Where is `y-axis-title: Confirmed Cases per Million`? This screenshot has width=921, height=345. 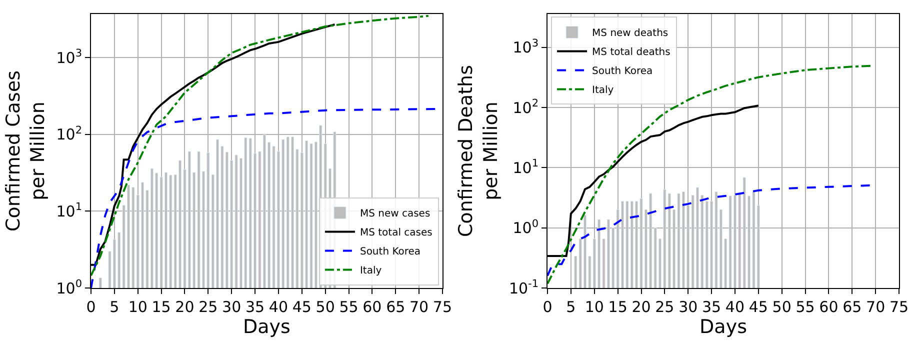
y-axis-title: Confirmed Cases per Million is located at coordinates (26, 151).